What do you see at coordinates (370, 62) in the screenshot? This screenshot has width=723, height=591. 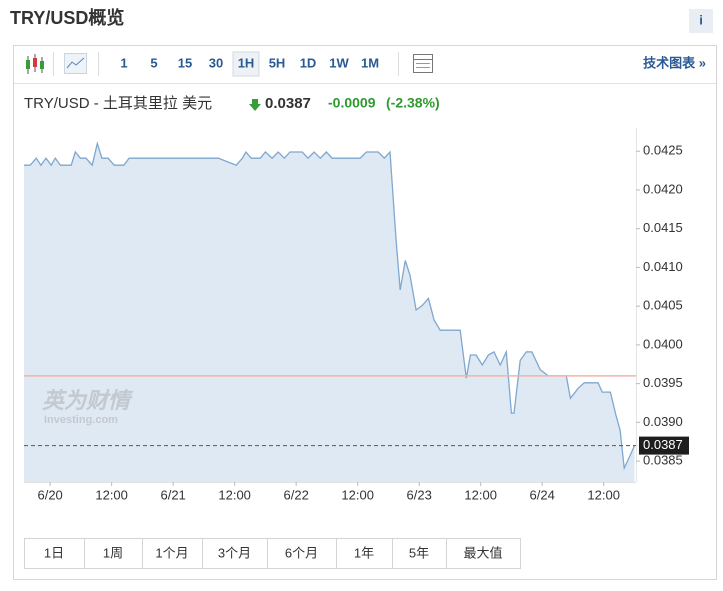 I see `interval-button: 1M` at bounding box center [370, 62].